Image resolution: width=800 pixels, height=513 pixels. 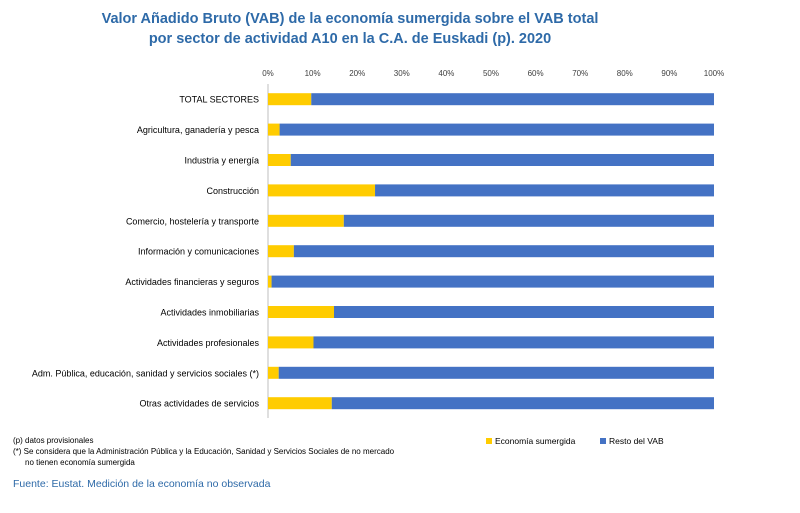 I want to click on x-tick-label: 60%, so click(x=536, y=73).